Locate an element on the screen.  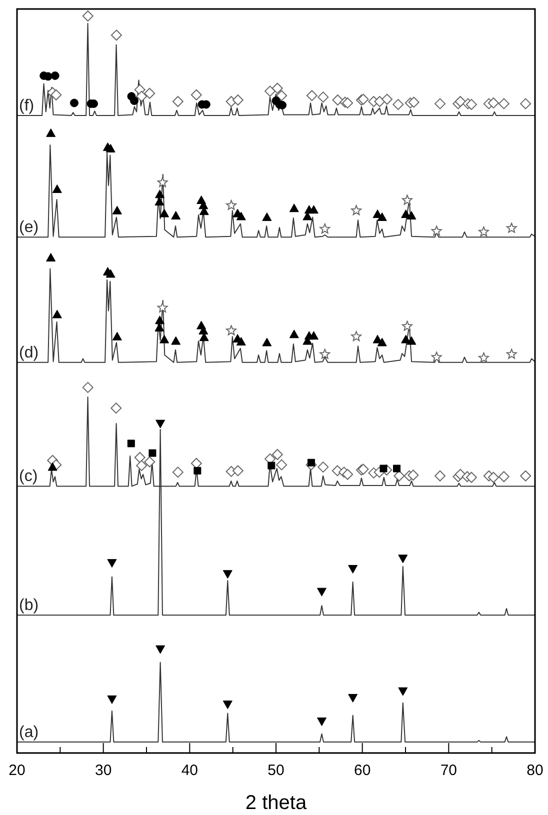
x-tick-label: 40 is located at coordinates (189, 770).